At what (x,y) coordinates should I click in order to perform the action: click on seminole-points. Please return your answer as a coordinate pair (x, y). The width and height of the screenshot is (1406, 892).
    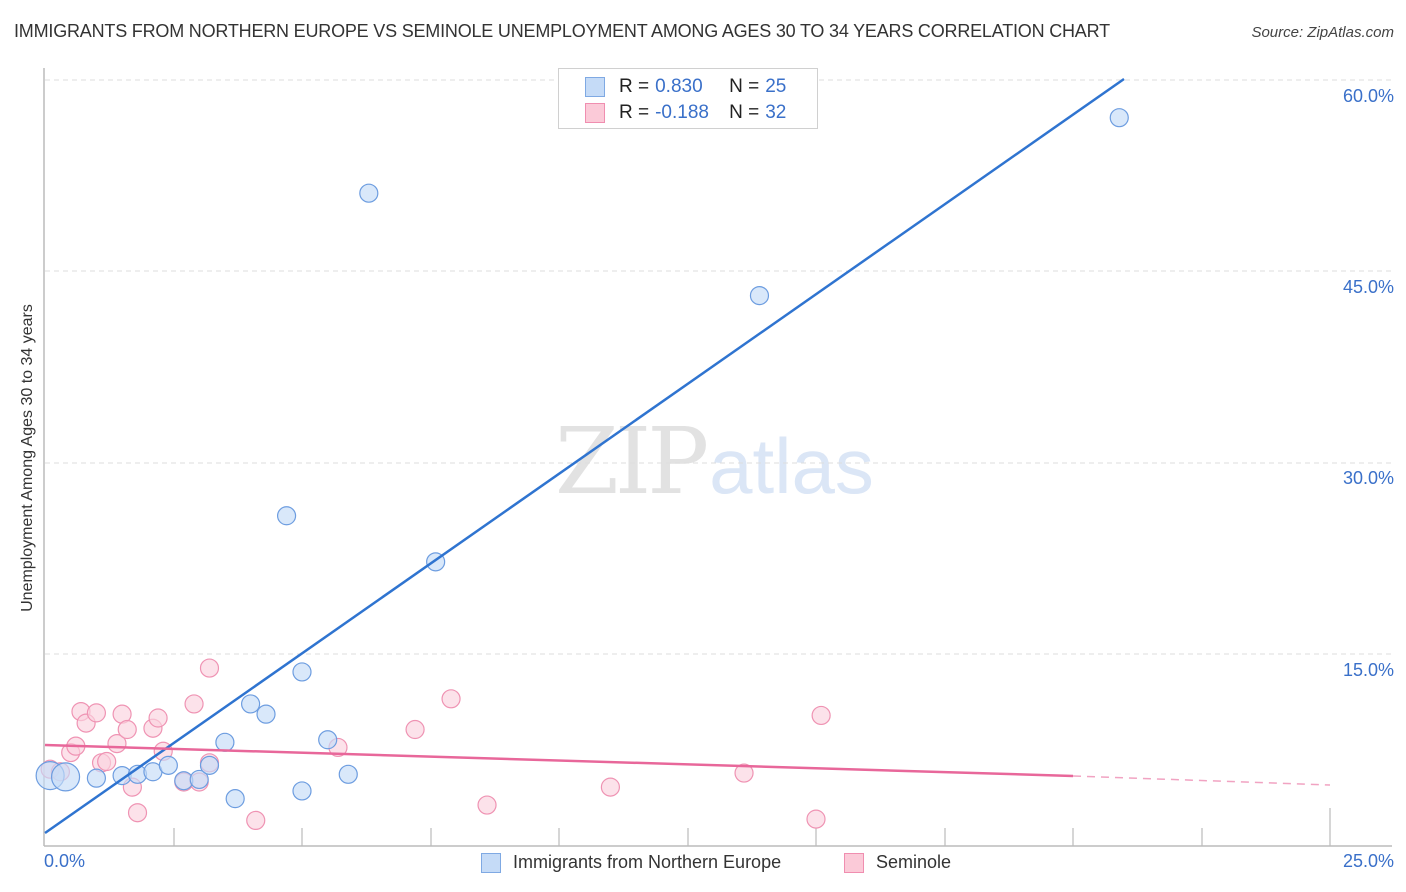
    Looking at the image, I should click on (435, 744).